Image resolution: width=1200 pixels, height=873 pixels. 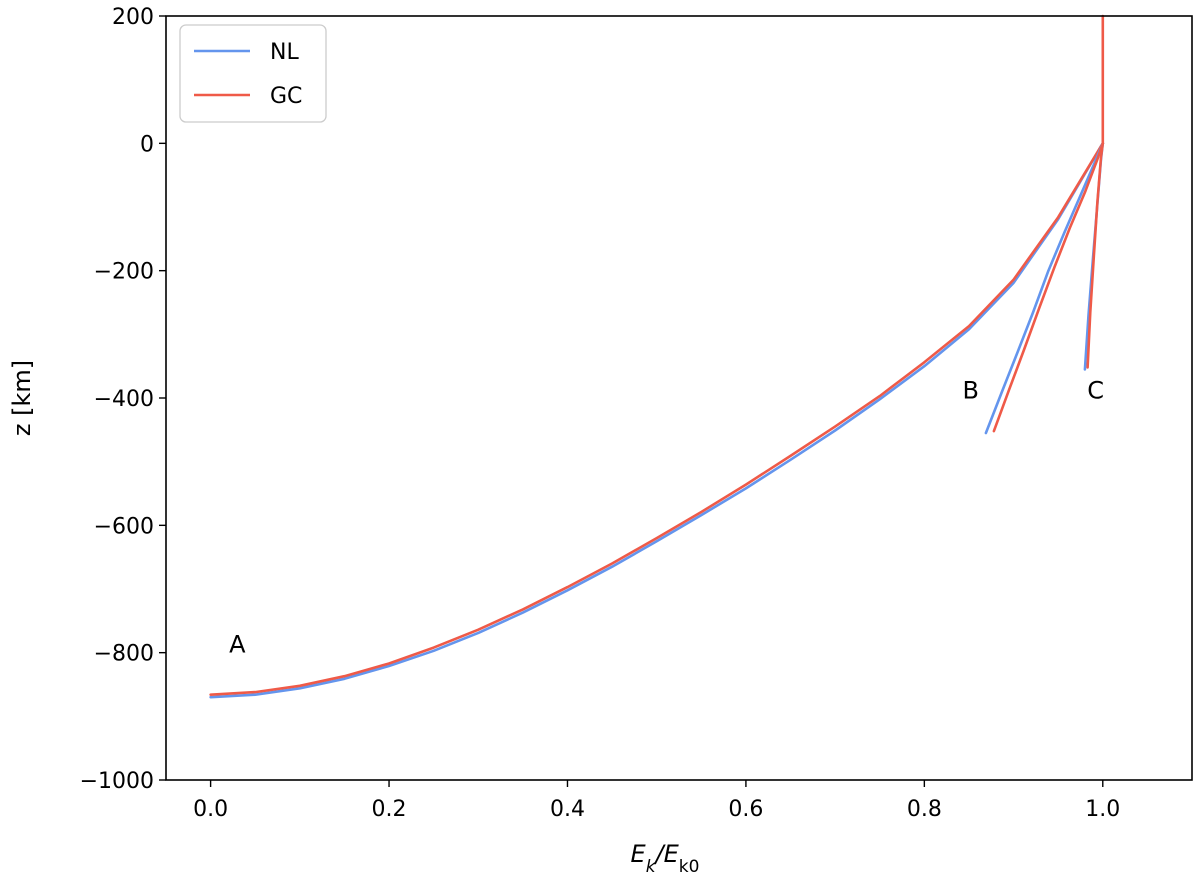 What do you see at coordinates (689, 865) in the screenshot?
I see `x-axis-label-sub2: k0` at bounding box center [689, 865].